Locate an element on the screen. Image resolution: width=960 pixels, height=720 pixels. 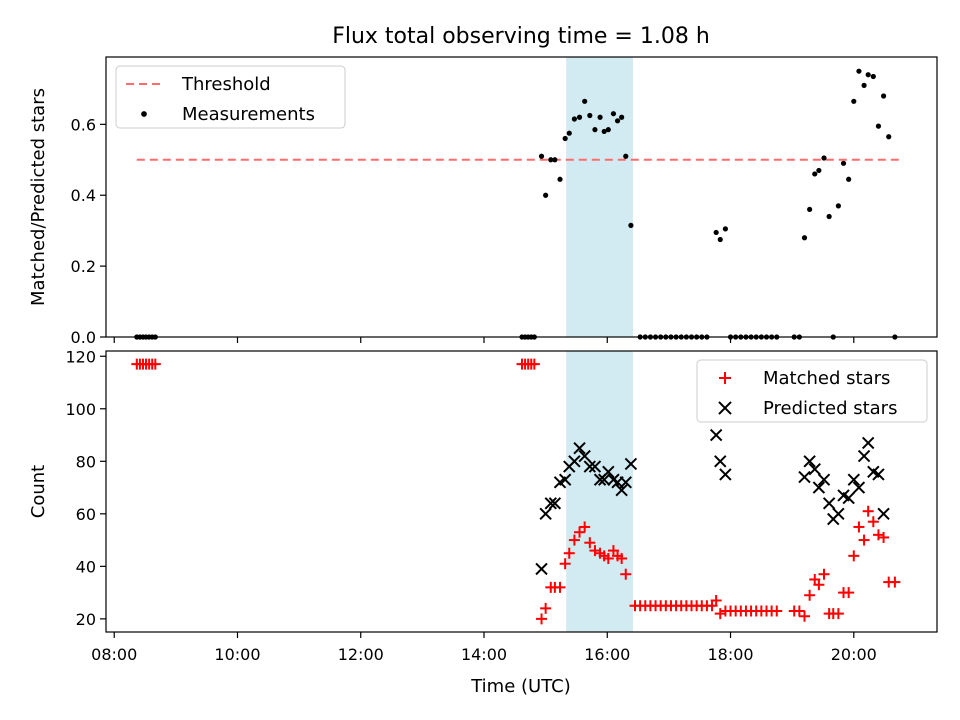
legend: Matched stars Predicted stars is located at coordinates (812, 391).